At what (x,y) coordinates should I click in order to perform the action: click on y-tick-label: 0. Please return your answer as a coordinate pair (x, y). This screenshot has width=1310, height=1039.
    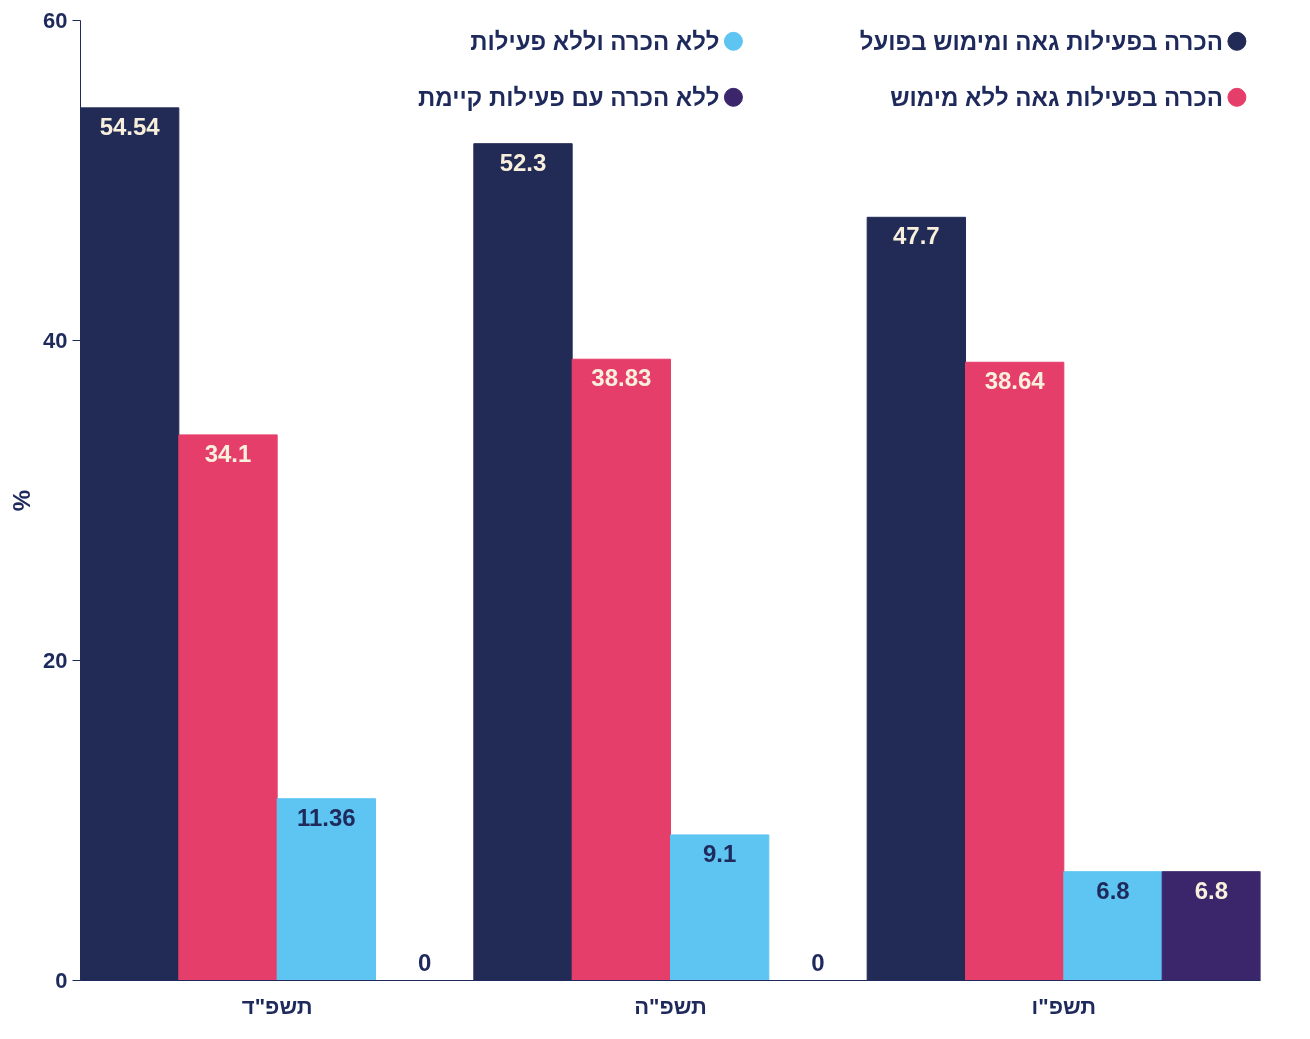
    Looking at the image, I should click on (61, 980).